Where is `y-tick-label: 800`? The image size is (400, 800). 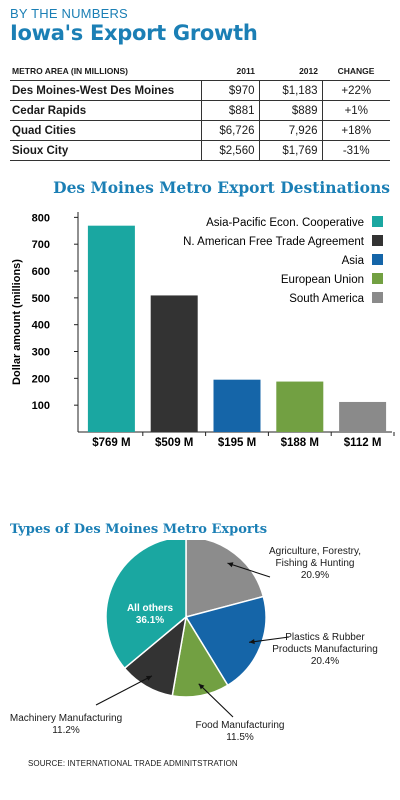 y-tick-label: 800 is located at coordinates (41, 218).